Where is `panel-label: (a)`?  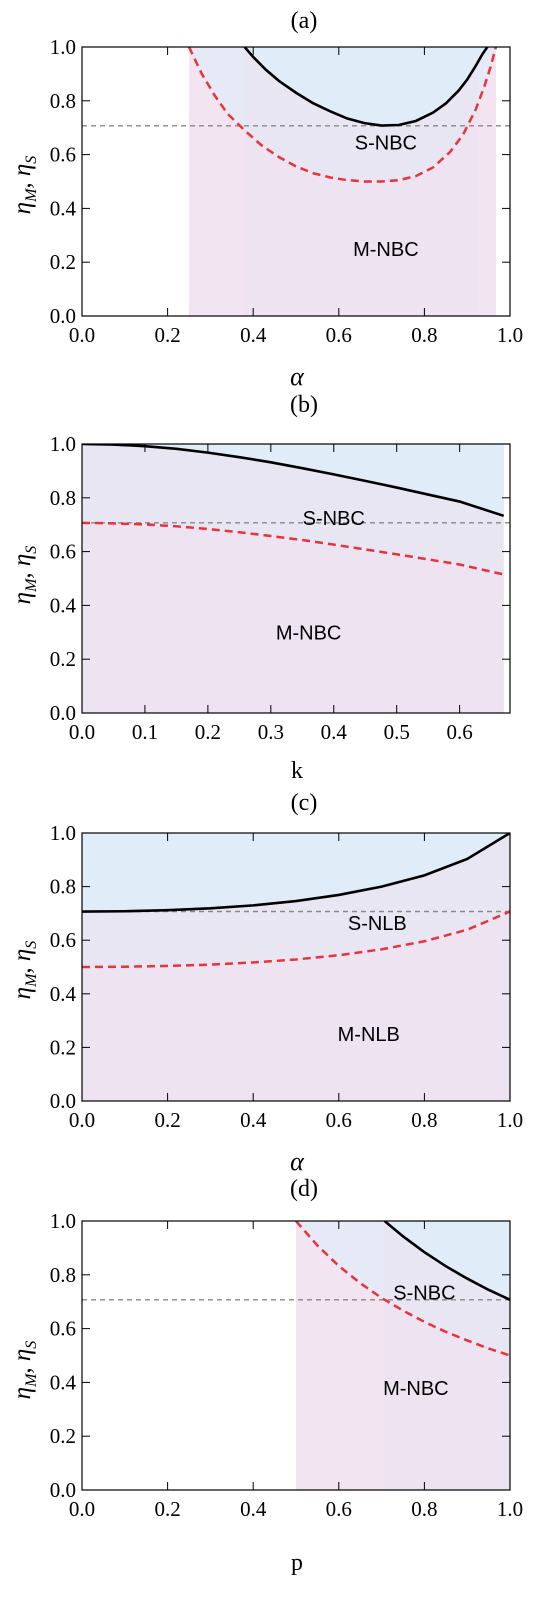
panel-label: (a) is located at coordinates (304, 21).